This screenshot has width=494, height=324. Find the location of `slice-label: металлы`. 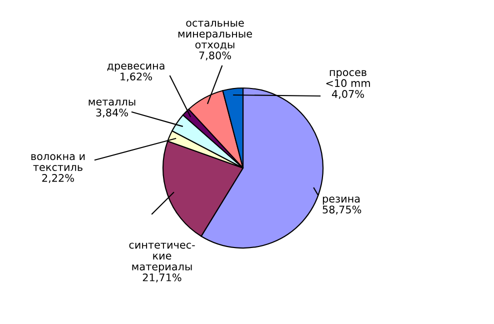

slice-label: металлы is located at coordinates (112, 103).